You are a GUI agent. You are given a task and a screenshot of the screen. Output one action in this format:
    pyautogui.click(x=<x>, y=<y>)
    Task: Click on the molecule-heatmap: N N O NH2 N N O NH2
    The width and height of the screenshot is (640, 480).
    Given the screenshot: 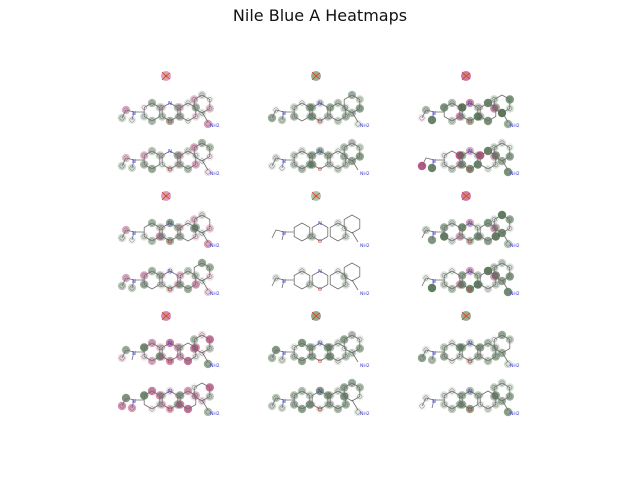 What is the action you would take?
    pyautogui.click(x=168, y=364)
    